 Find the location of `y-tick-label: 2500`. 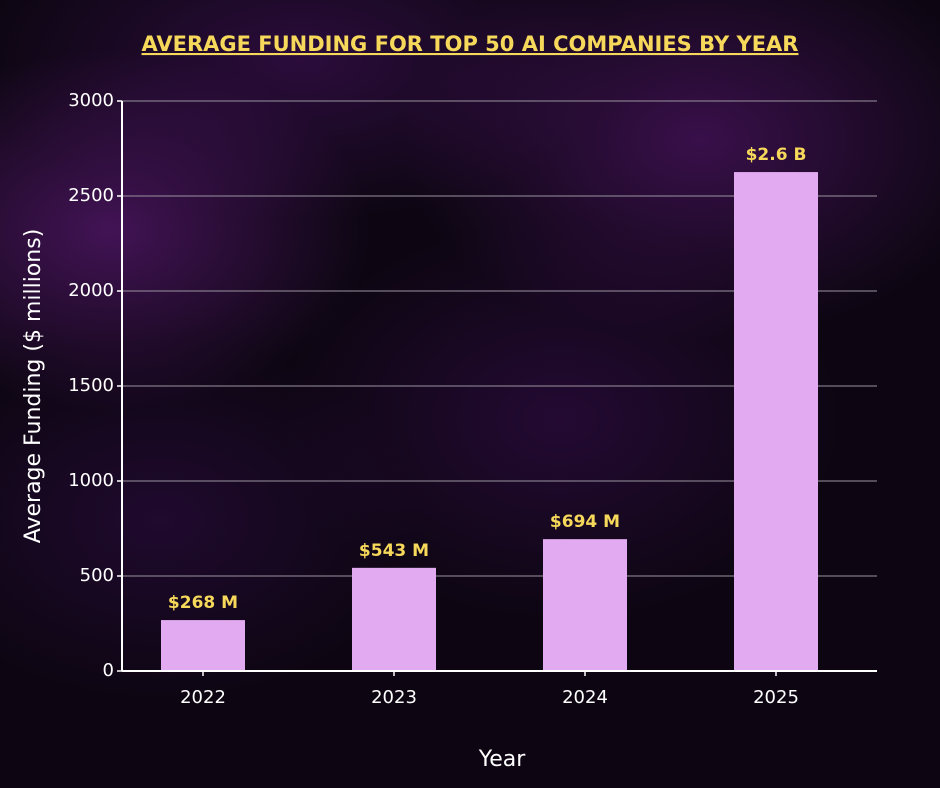

y-tick-label: 2500 is located at coordinates (91, 195).